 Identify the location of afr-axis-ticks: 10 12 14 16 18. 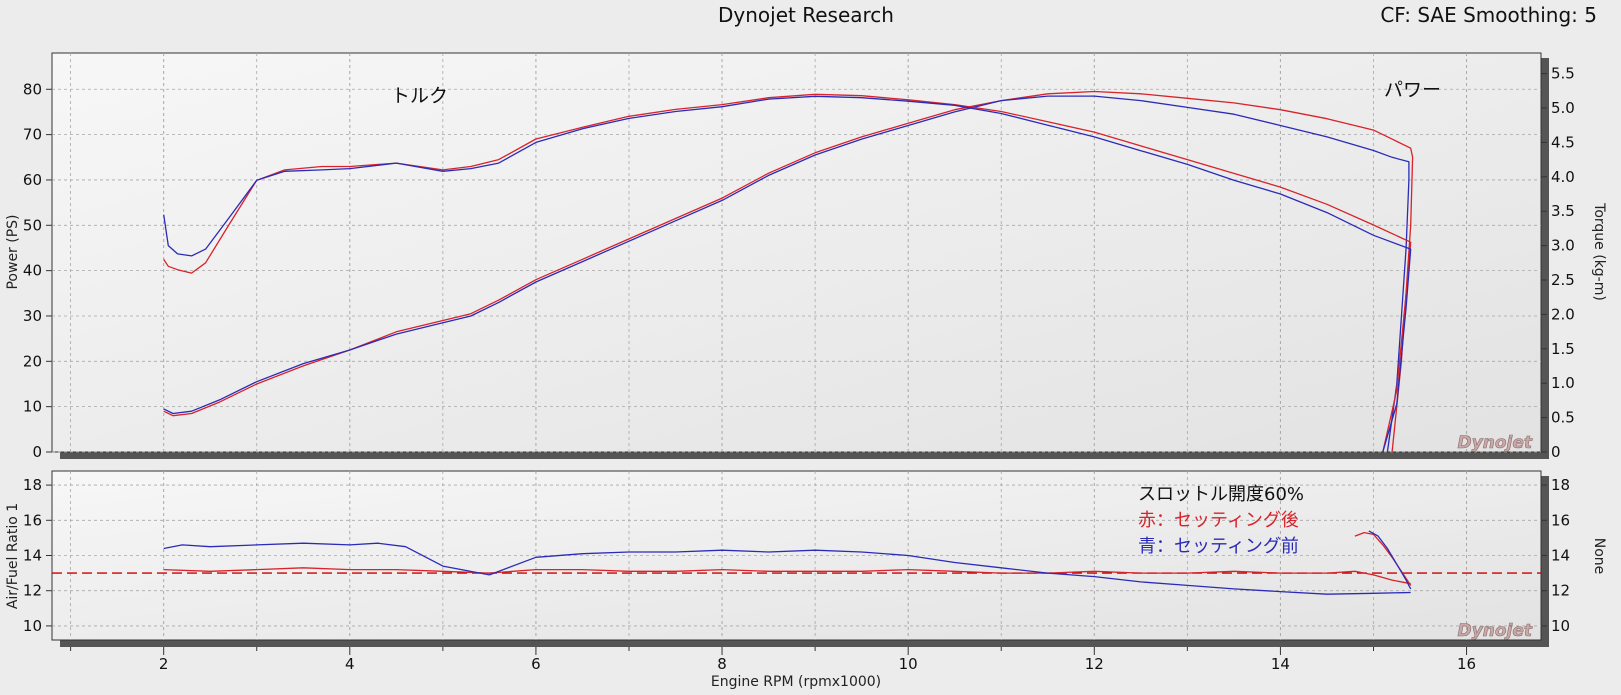
(37, 555).